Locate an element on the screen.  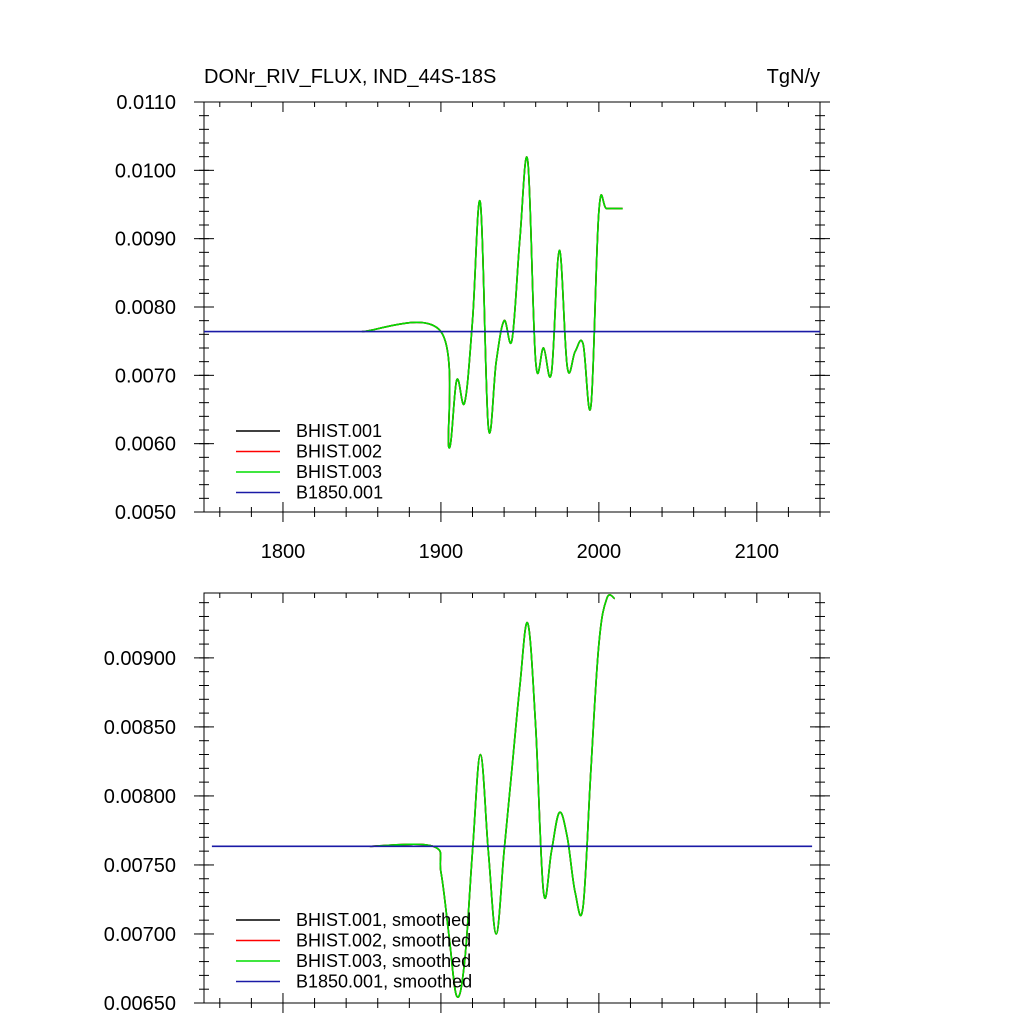
y-tick-label: 0.0100 is located at coordinates (145, 171).